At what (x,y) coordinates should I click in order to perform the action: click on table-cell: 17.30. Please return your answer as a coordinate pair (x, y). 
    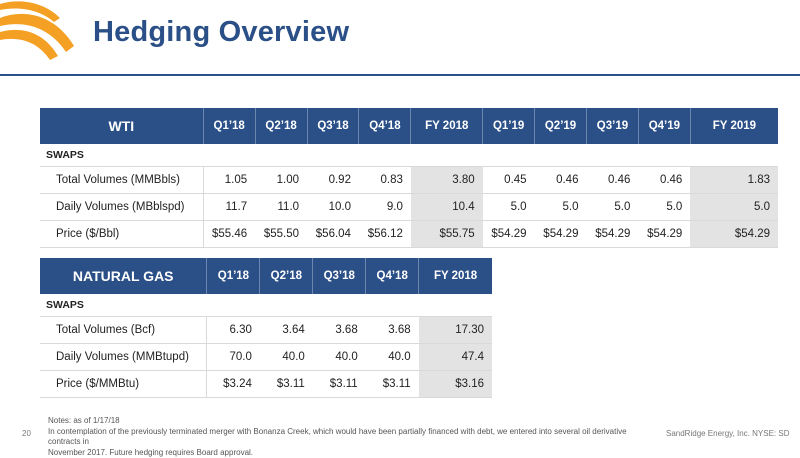
    Looking at the image, I should click on (455, 330).